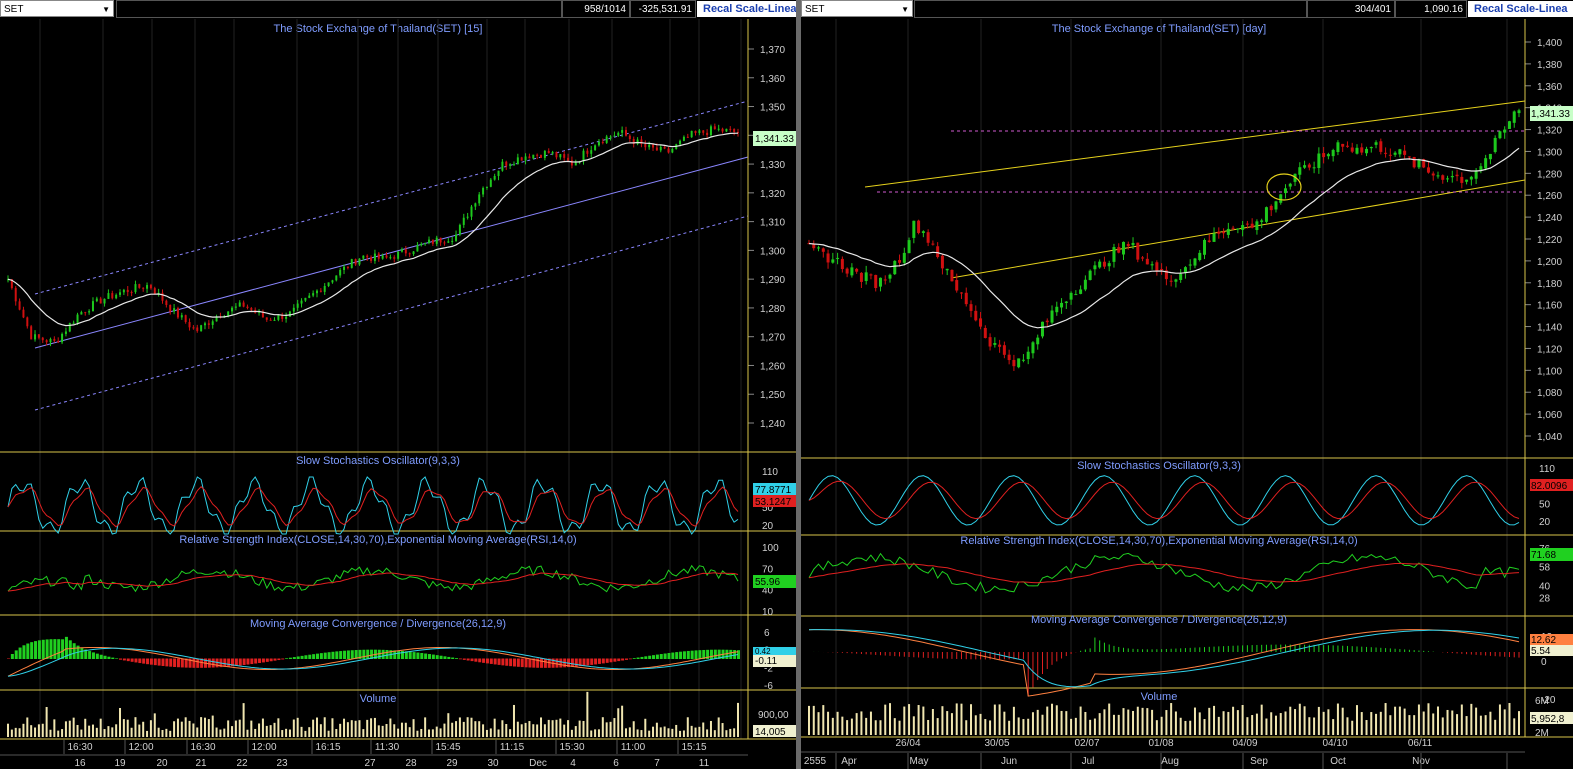  What do you see at coordinates (1541, 651) in the screenshot?
I see `right-macd-last-2: 5.54` at bounding box center [1541, 651].